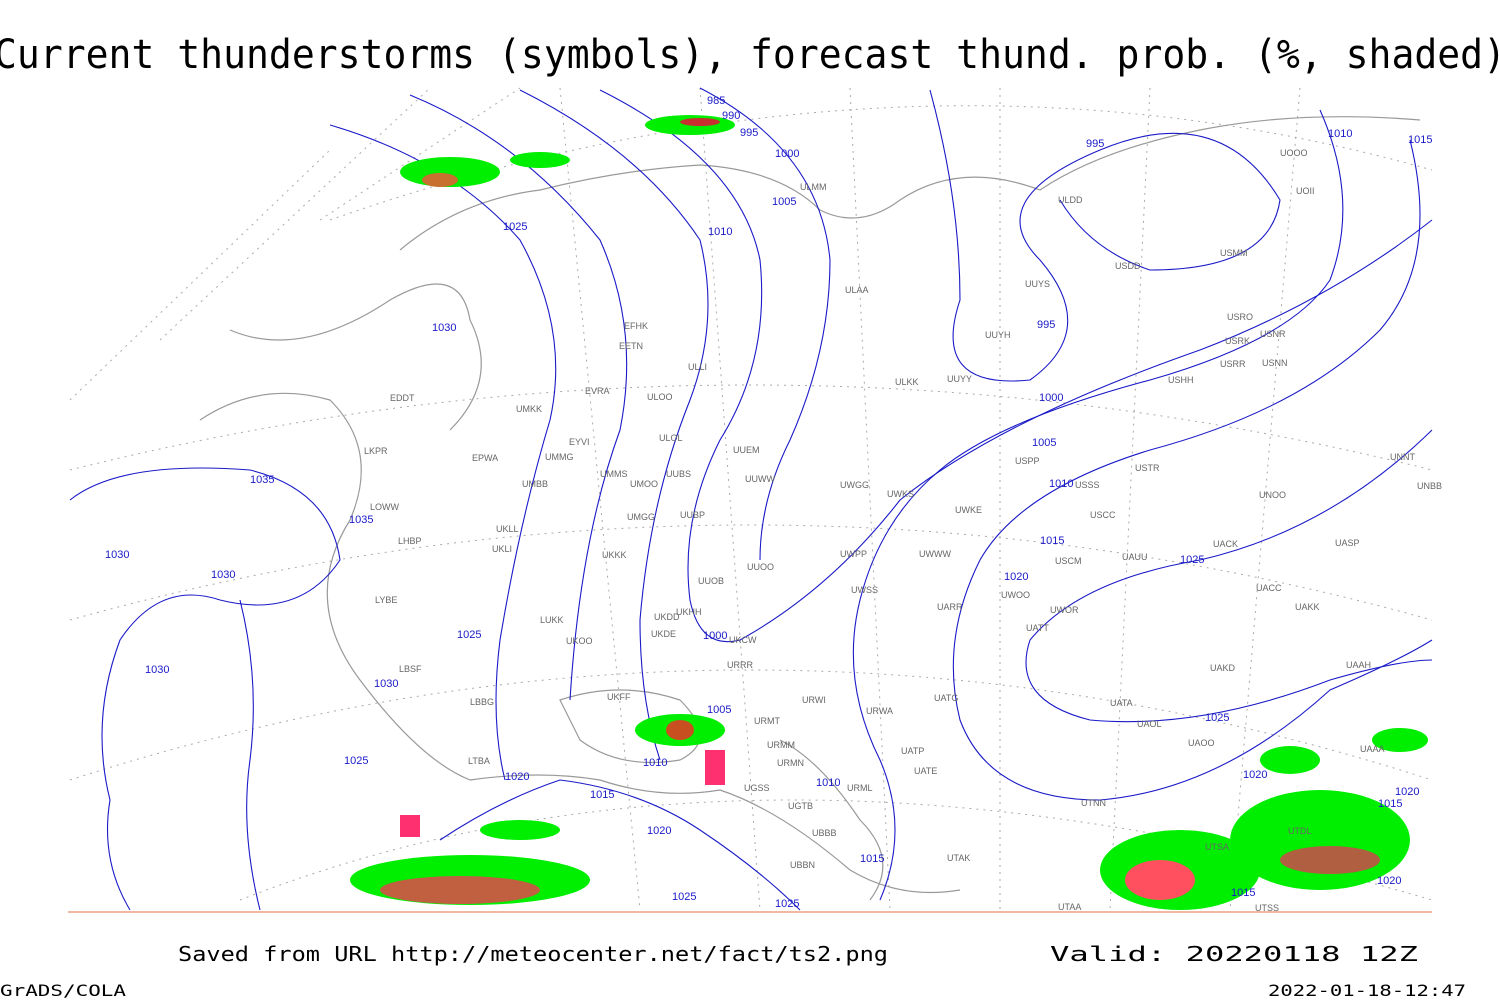 The image size is (1500, 1000). What do you see at coordinates (529, 409) in the screenshot?
I see `station-label: UMKK` at bounding box center [529, 409].